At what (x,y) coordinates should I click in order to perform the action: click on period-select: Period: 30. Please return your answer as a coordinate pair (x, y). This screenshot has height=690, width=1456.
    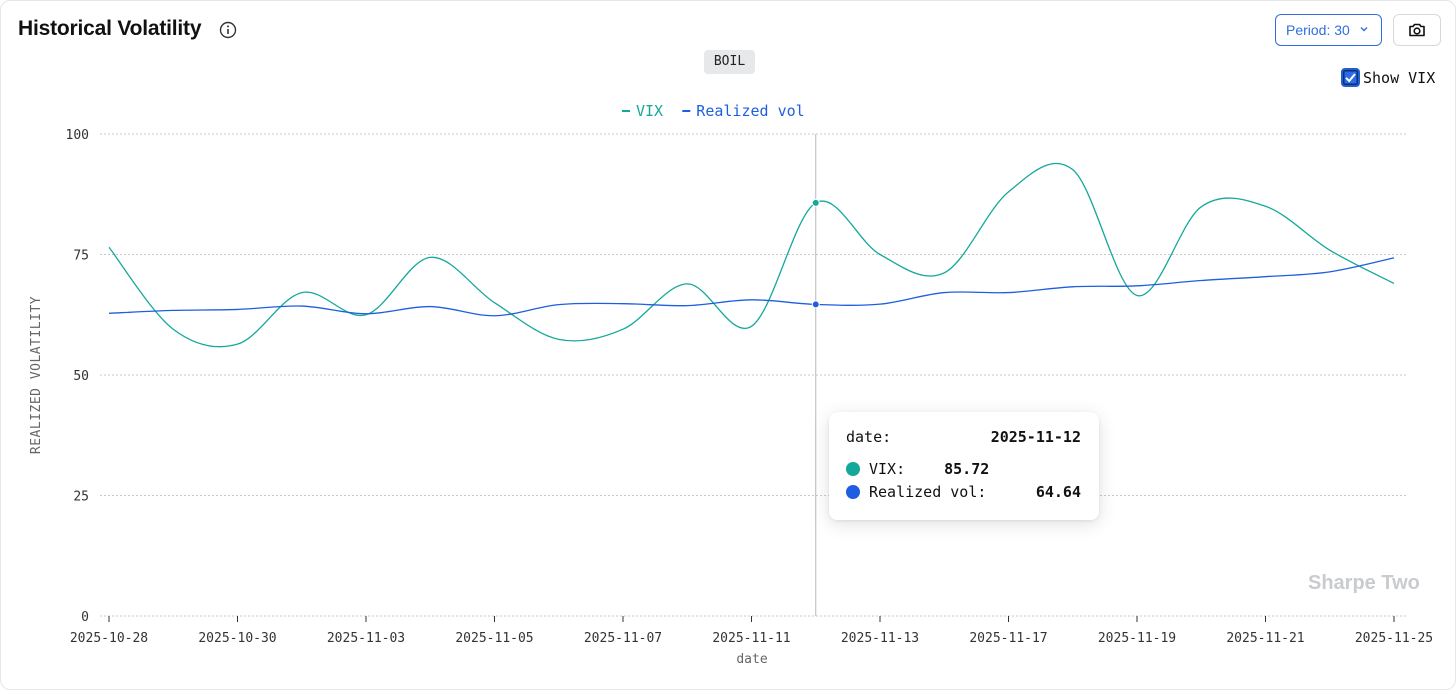
    Looking at the image, I should click on (1328, 30).